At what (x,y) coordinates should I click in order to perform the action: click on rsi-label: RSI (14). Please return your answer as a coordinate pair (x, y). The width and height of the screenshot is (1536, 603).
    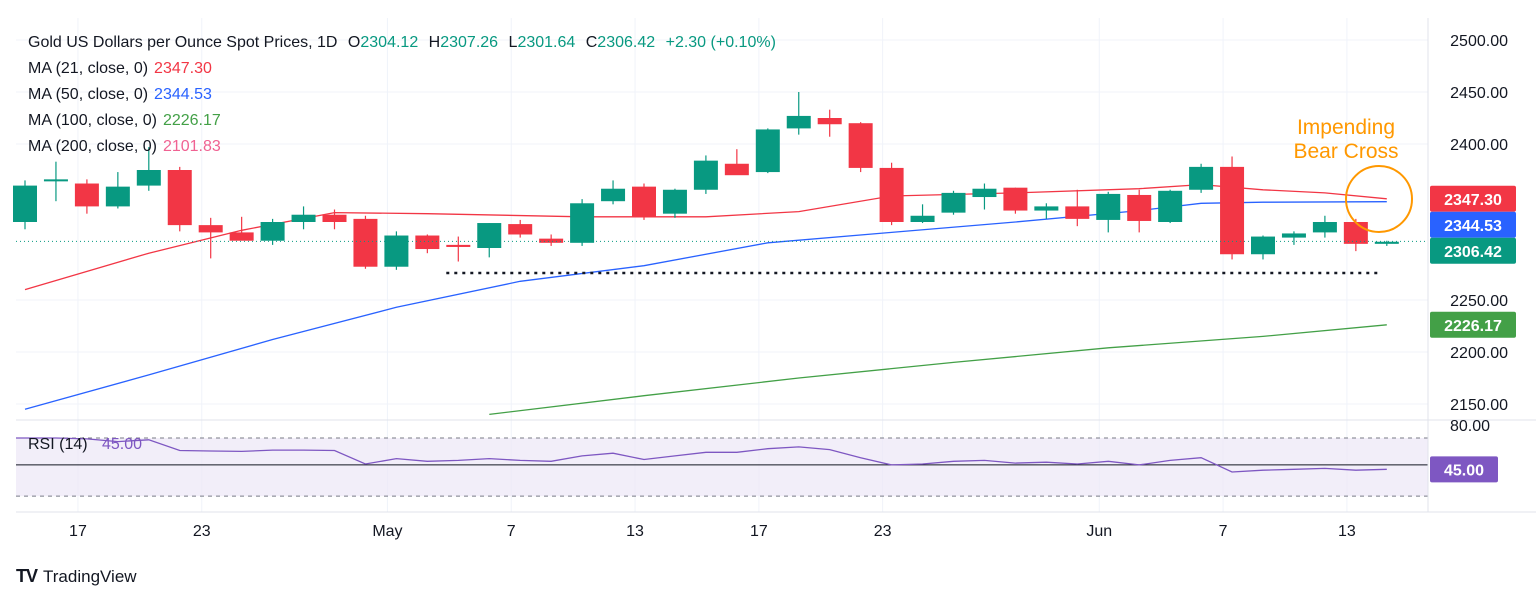
    Looking at the image, I should click on (58, 444).